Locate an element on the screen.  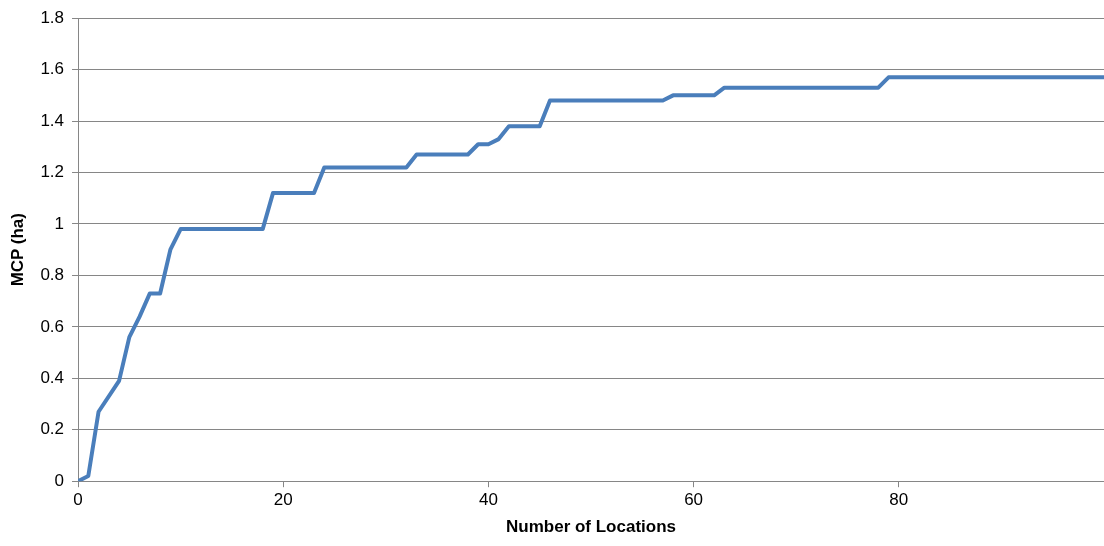
y-tick-label: 0.6 is located at coordinates (52, 326).